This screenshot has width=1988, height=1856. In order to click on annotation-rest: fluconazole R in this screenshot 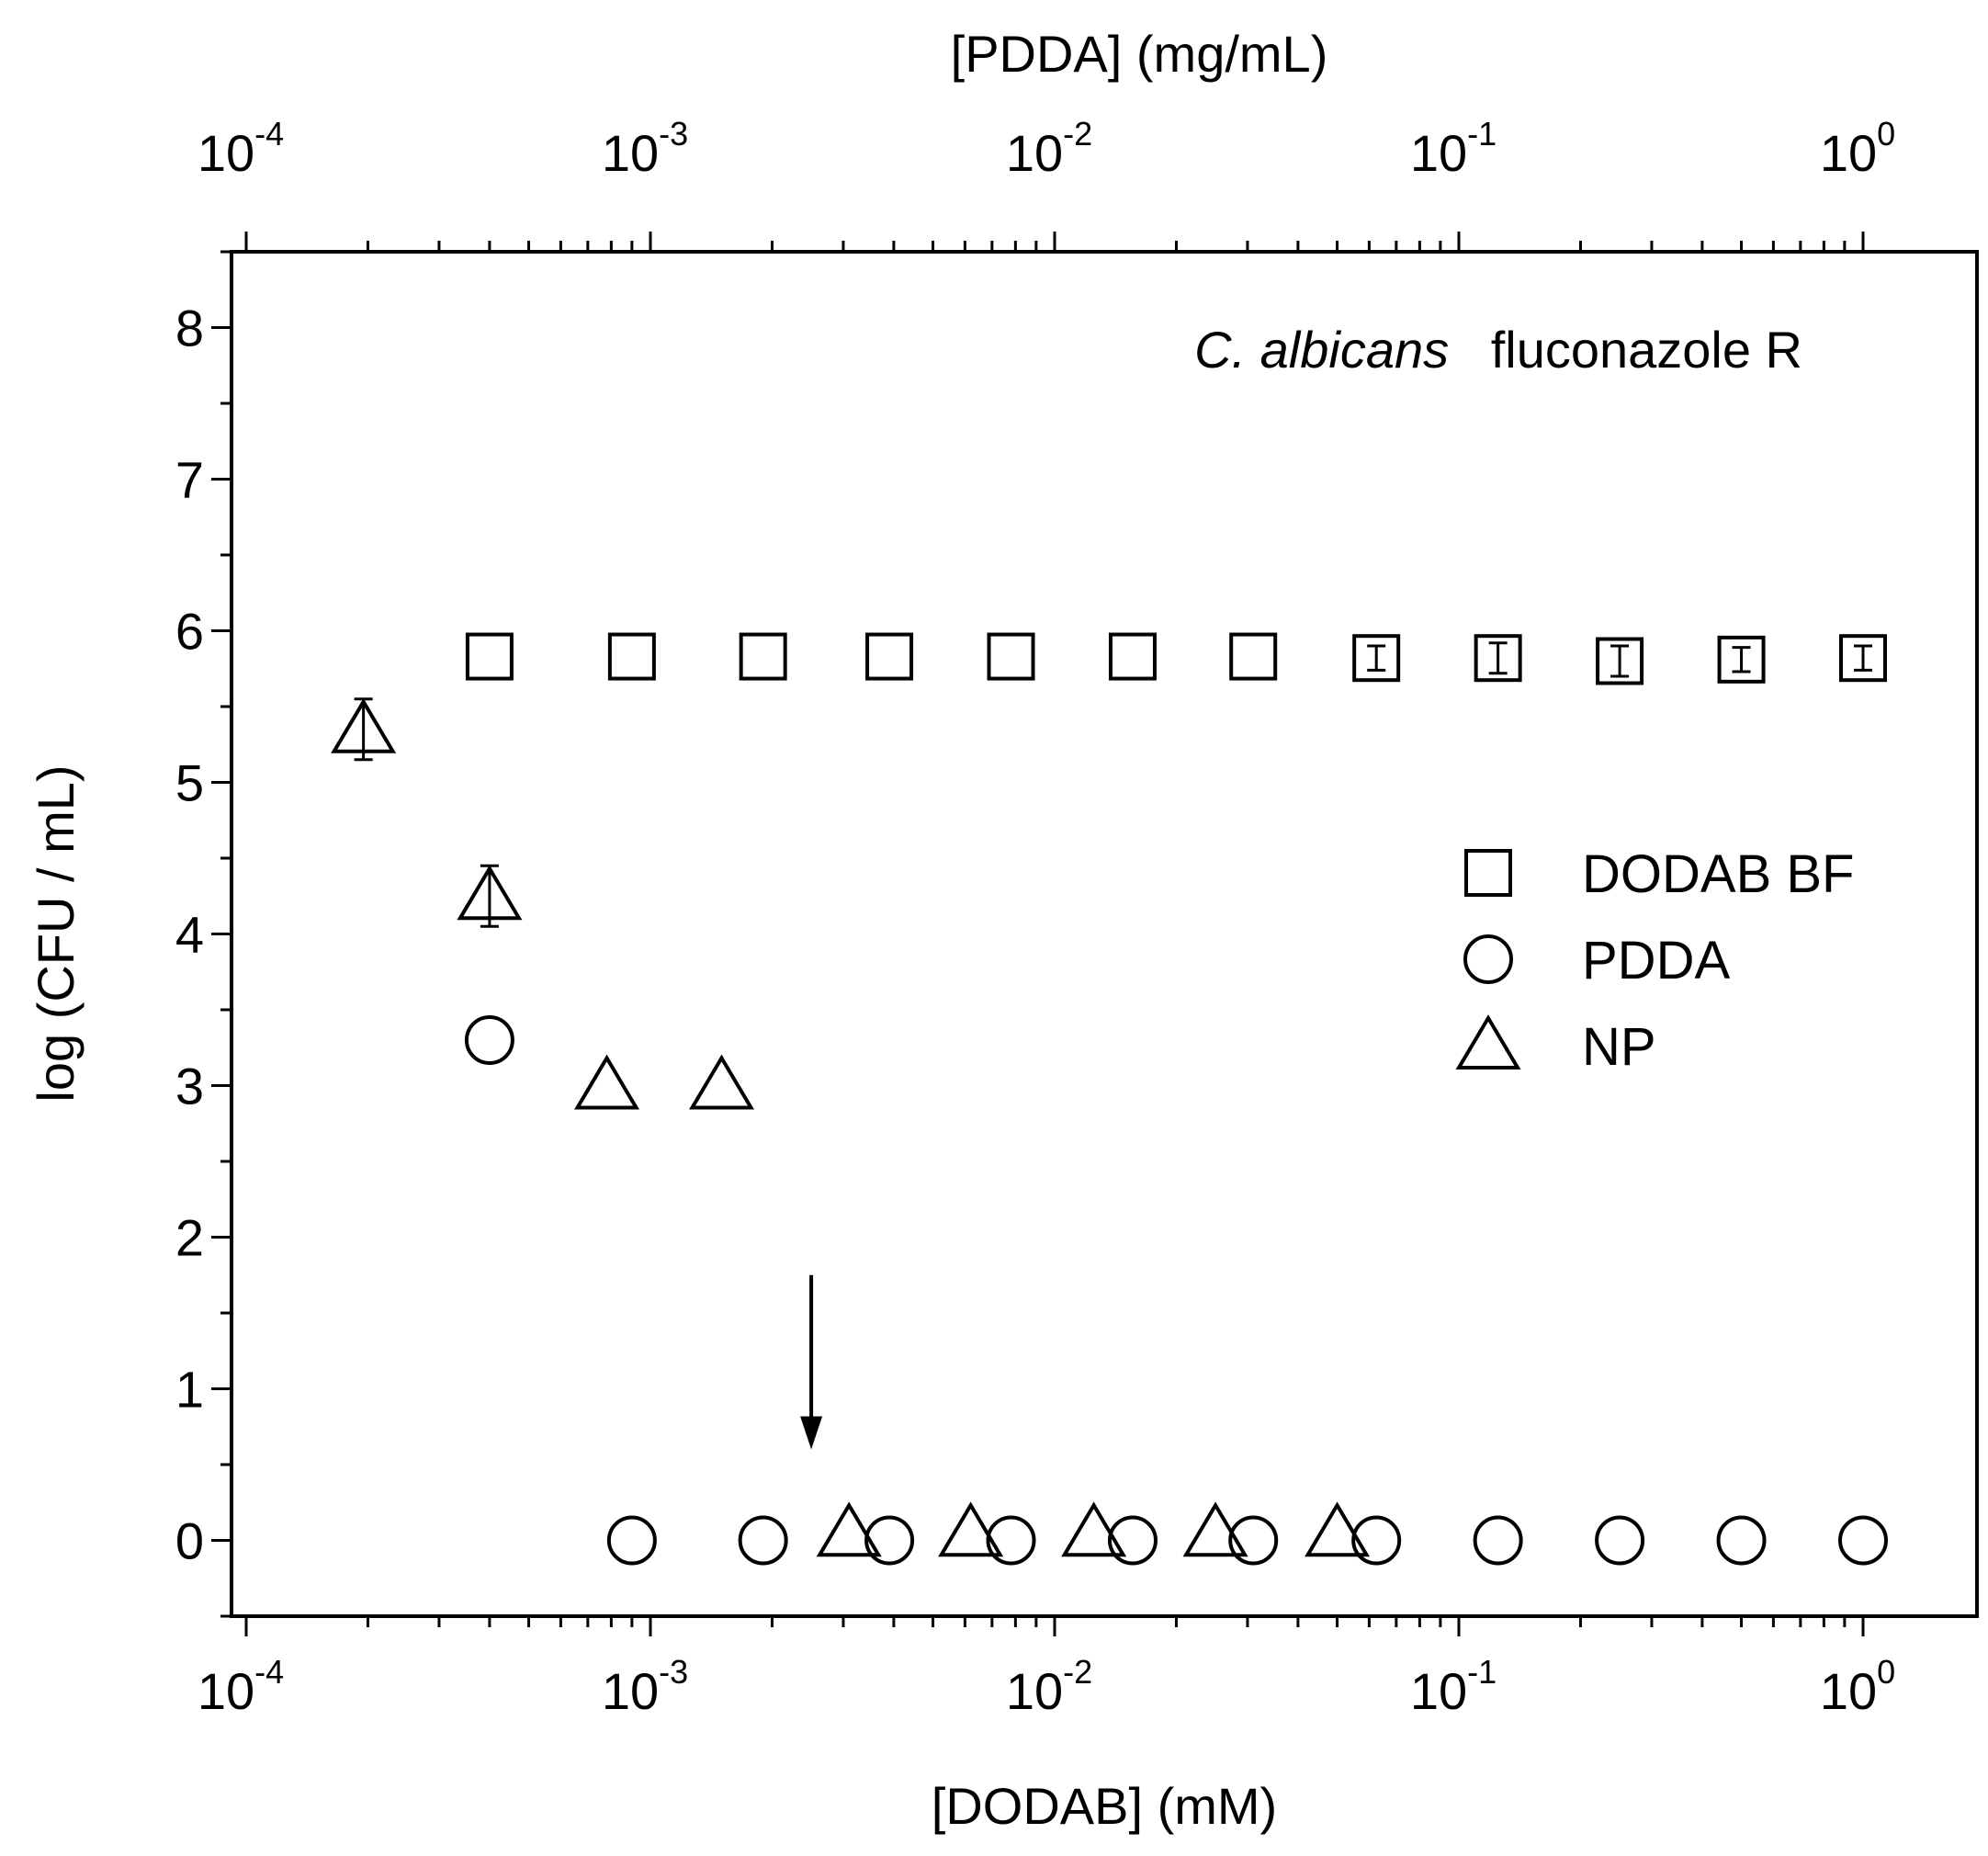, I will do `click(1646, 350)`.